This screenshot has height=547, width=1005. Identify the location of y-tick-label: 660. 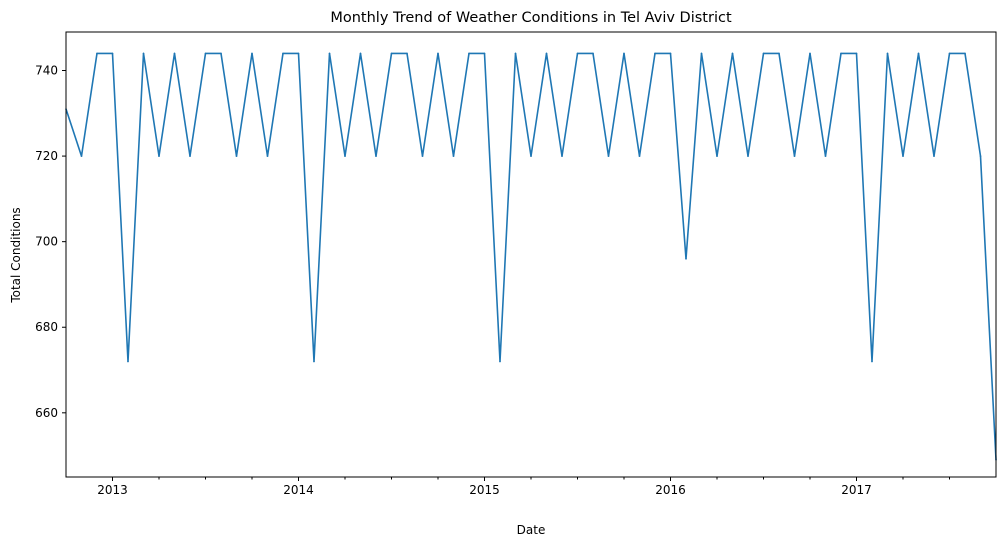
(46, 413).